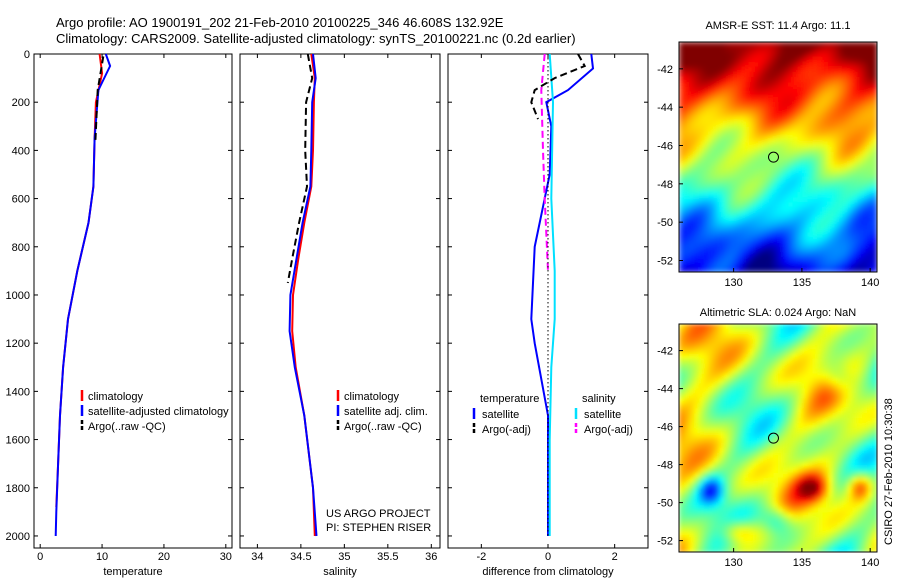 This screenshot has height=580, width=900. I want to click on depth-tick-label: 200, so click(21, 103).